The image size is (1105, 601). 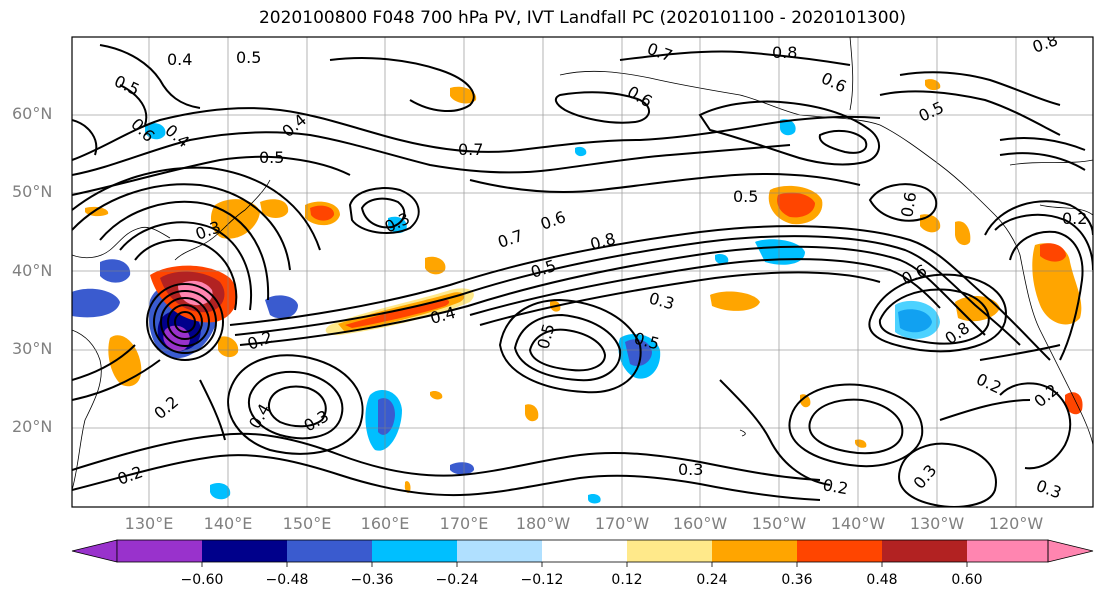 I want to click on lat-label: 60°N, so click(x=32, y=113).